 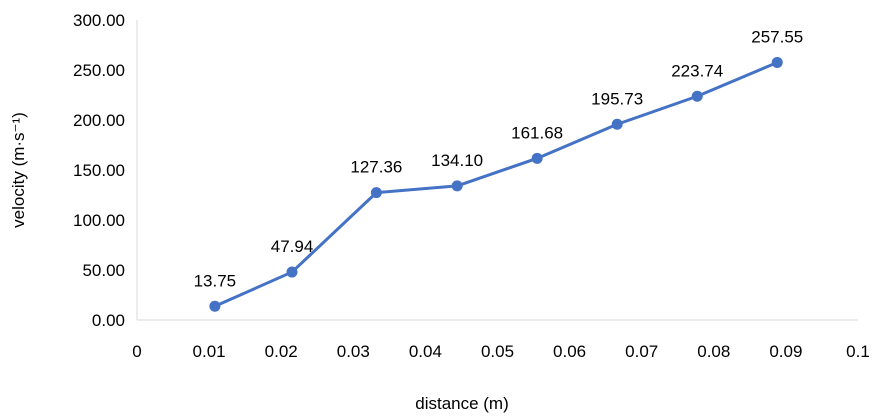 I want to click on x-tick-label: 0, so click(x=136, y=351).